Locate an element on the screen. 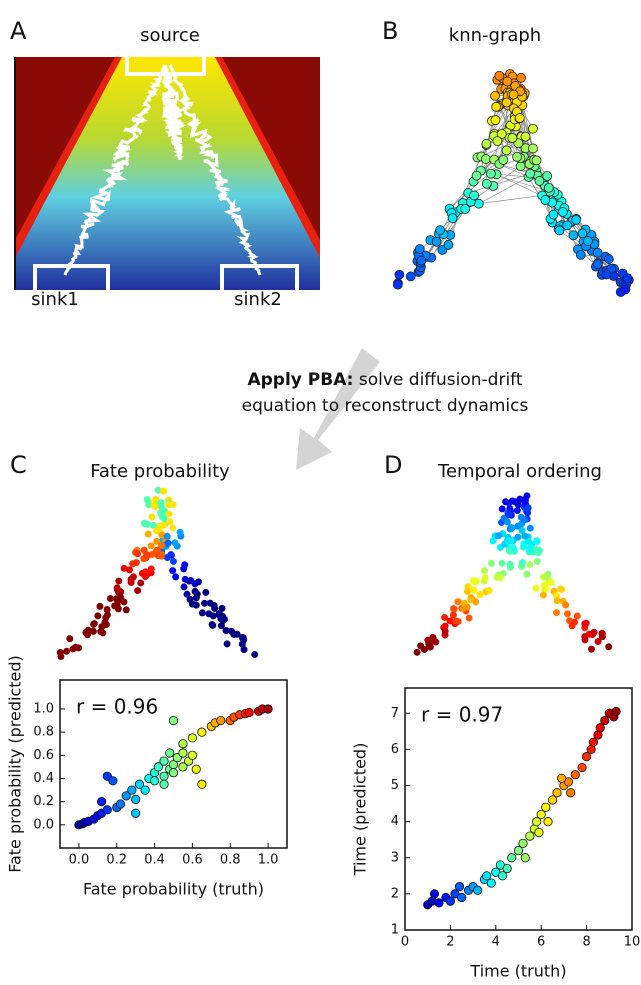 The width and height of the screenshot is (641, 985). x-tick-label: 0.2 is located at coordinates (116, 860).